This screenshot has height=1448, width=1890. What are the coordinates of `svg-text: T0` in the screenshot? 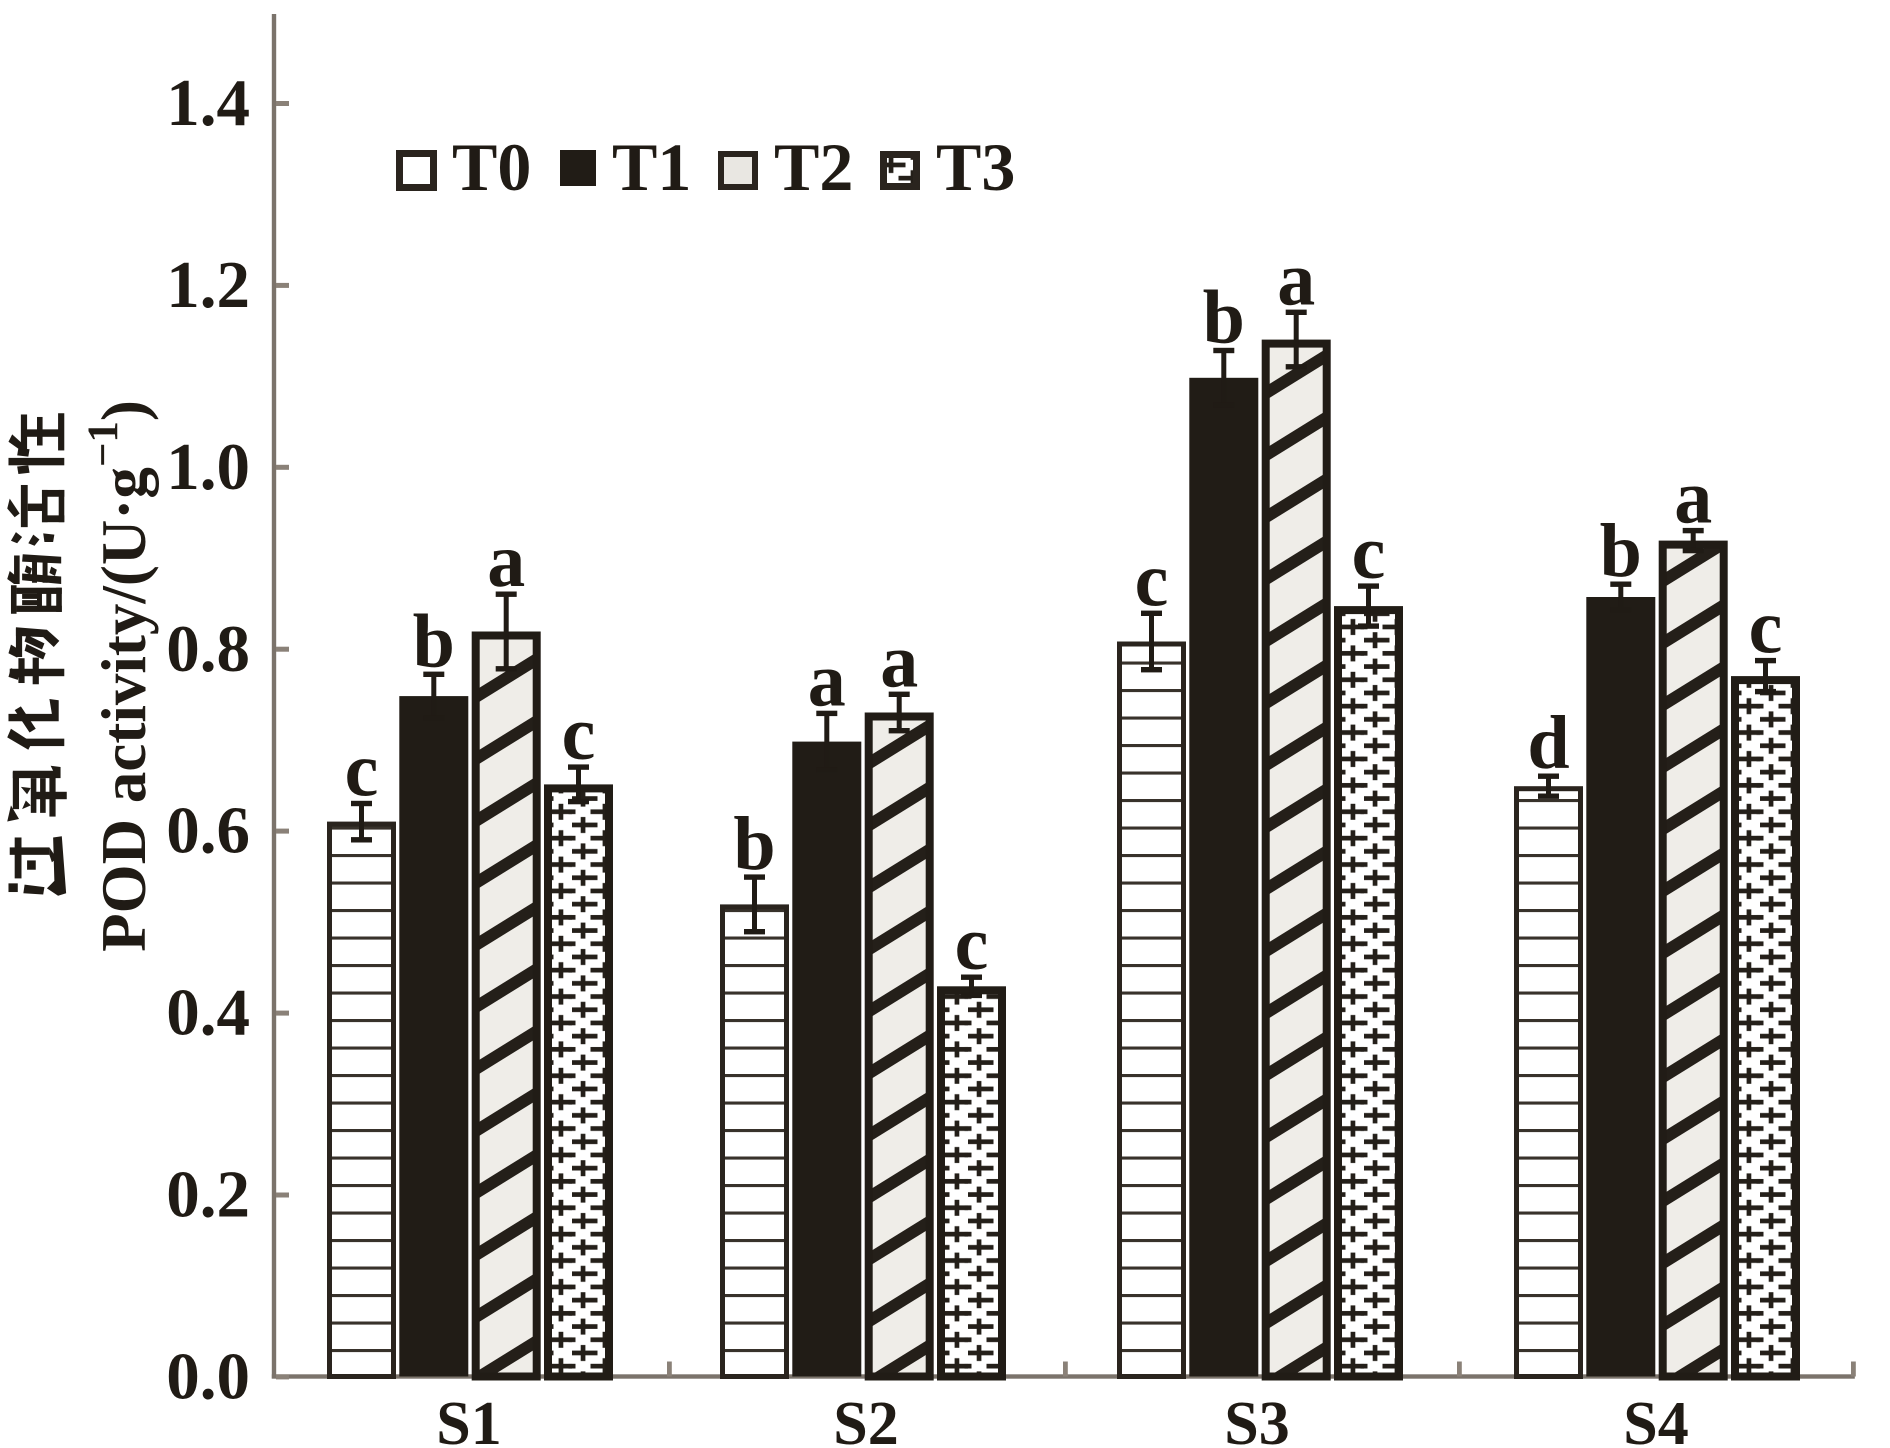 It's located at (491, 167).